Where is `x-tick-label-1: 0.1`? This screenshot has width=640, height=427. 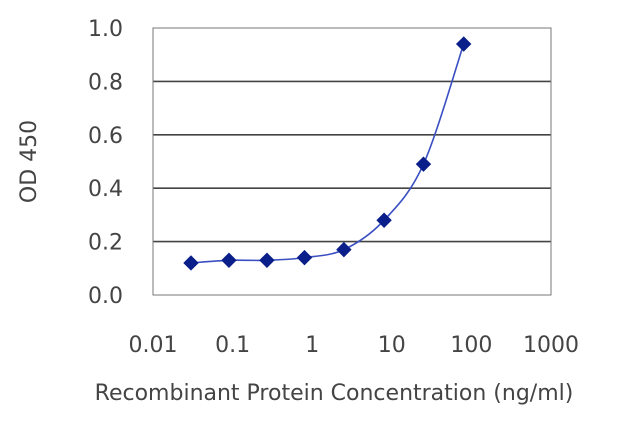 x-tick-label-1: 0.1 is located at coordinates (232, 345).